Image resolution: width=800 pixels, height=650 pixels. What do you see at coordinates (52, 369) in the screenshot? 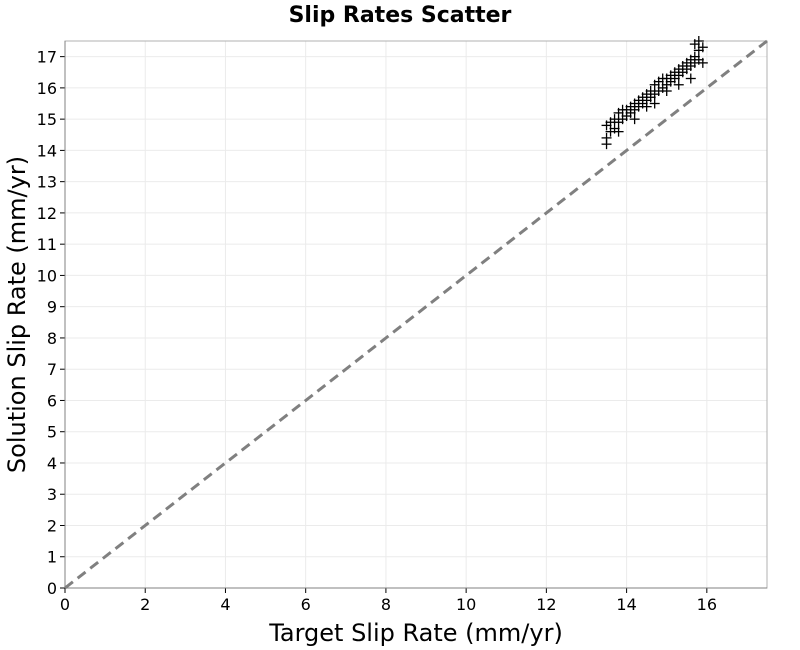
I see `y-tick-label: 7` at bounding box center [52, 369].